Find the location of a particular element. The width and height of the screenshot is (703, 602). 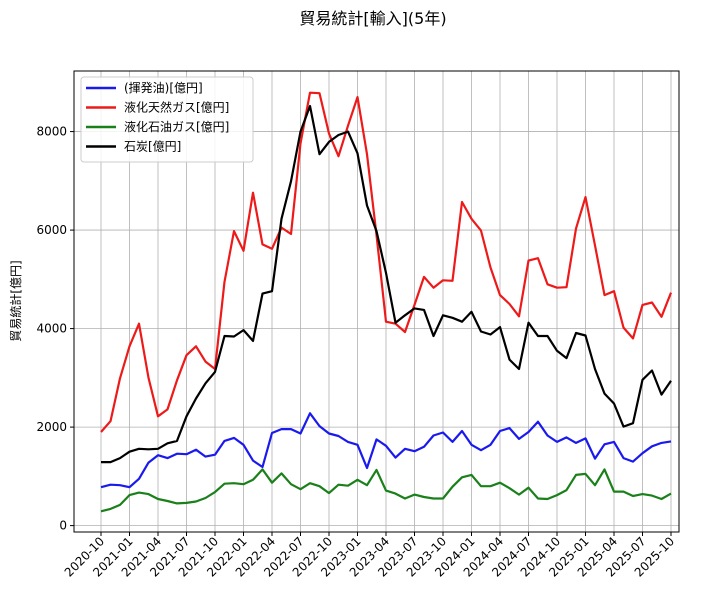

y-tick-label: 2000 is located at coordinates (51, 427).